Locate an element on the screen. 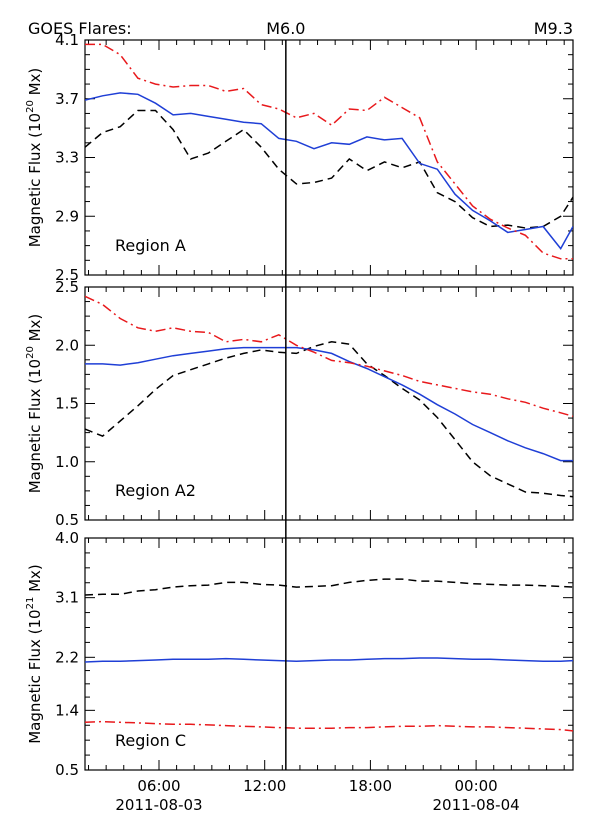 This screenshot has width=602, height=830. y-tick-label: 1.4 is located at coordinates (67, 710).